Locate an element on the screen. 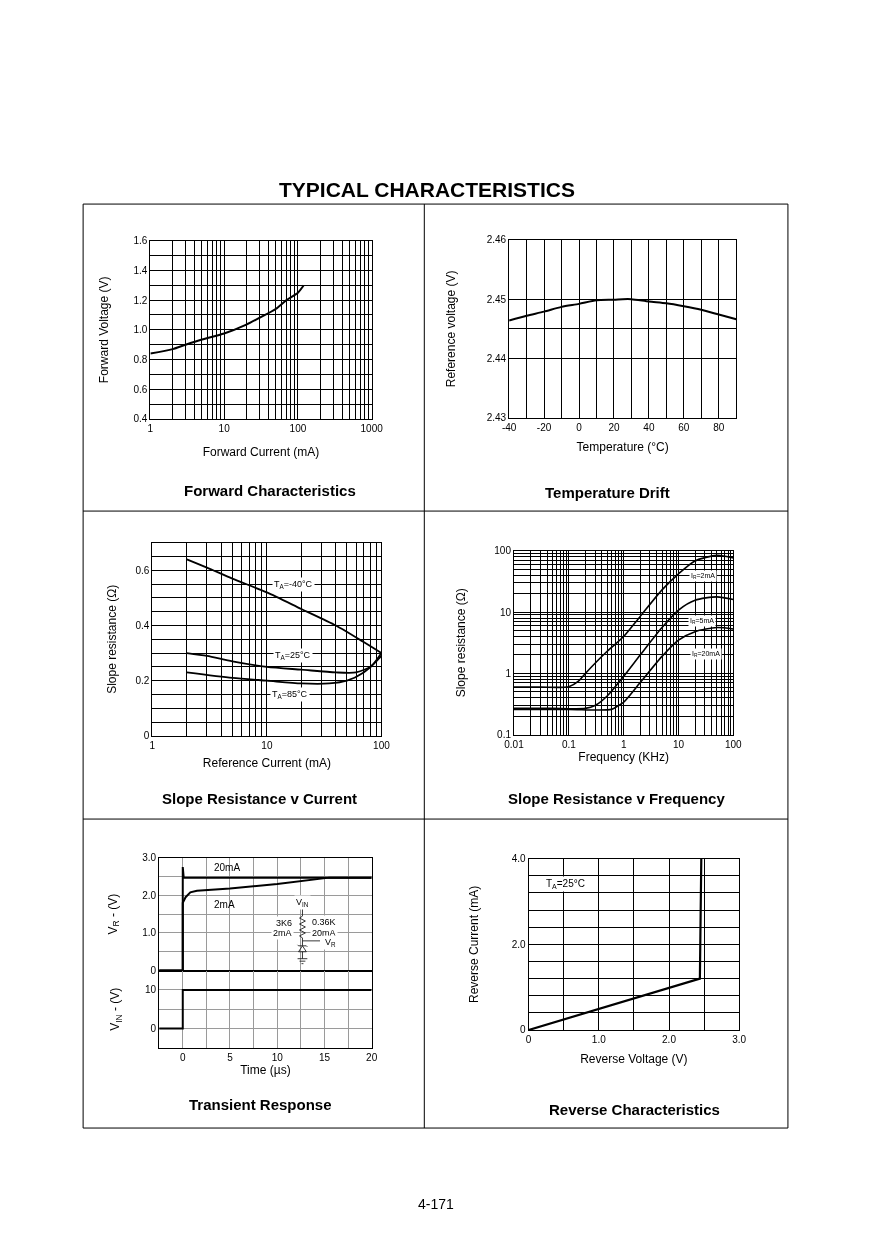 The width and height of the screenshot is (875, 1240). x-tick-label: 3.0 is located at coordinates (739, 1039).